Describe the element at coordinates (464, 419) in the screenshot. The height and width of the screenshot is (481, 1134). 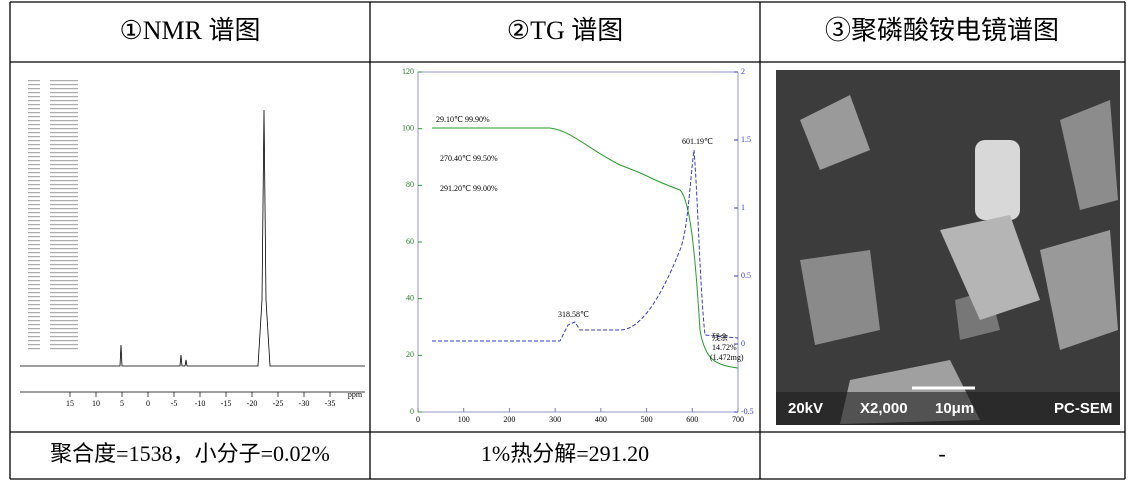
I see `x-tick-label: 100` at that location.